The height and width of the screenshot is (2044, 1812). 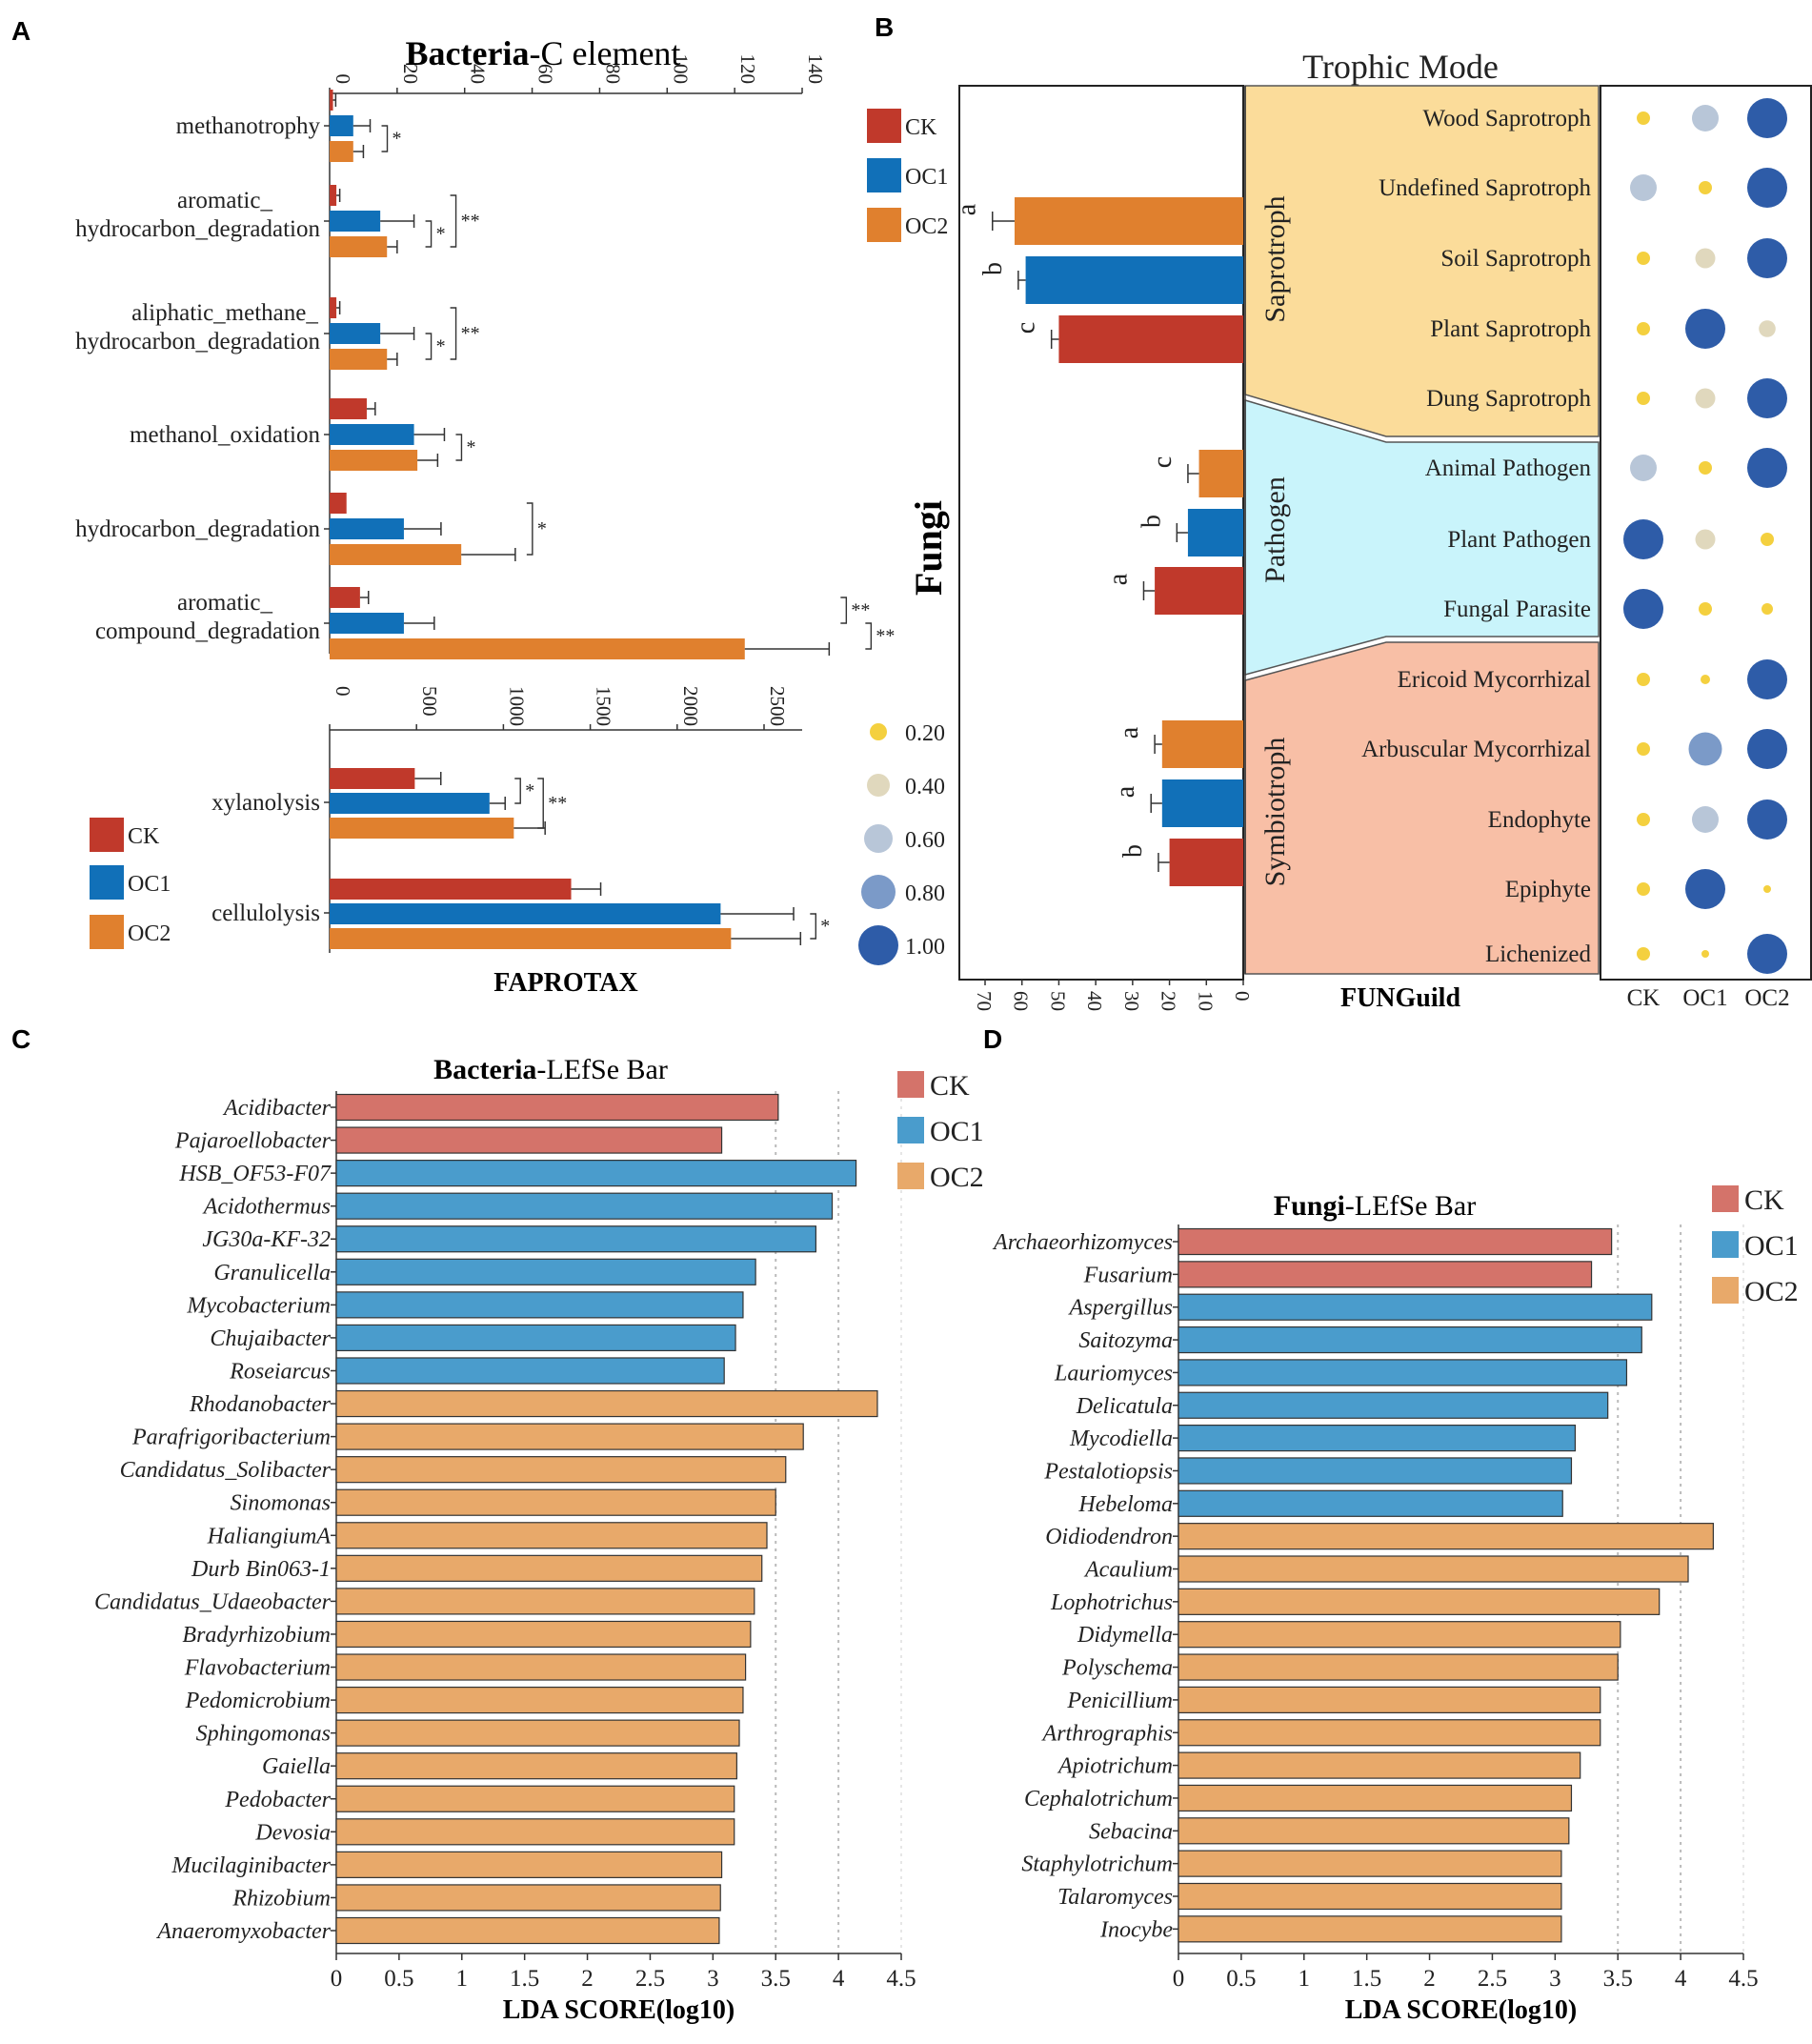 I want to click on b-dot-9-OC1, so click(x=1705, y=749).